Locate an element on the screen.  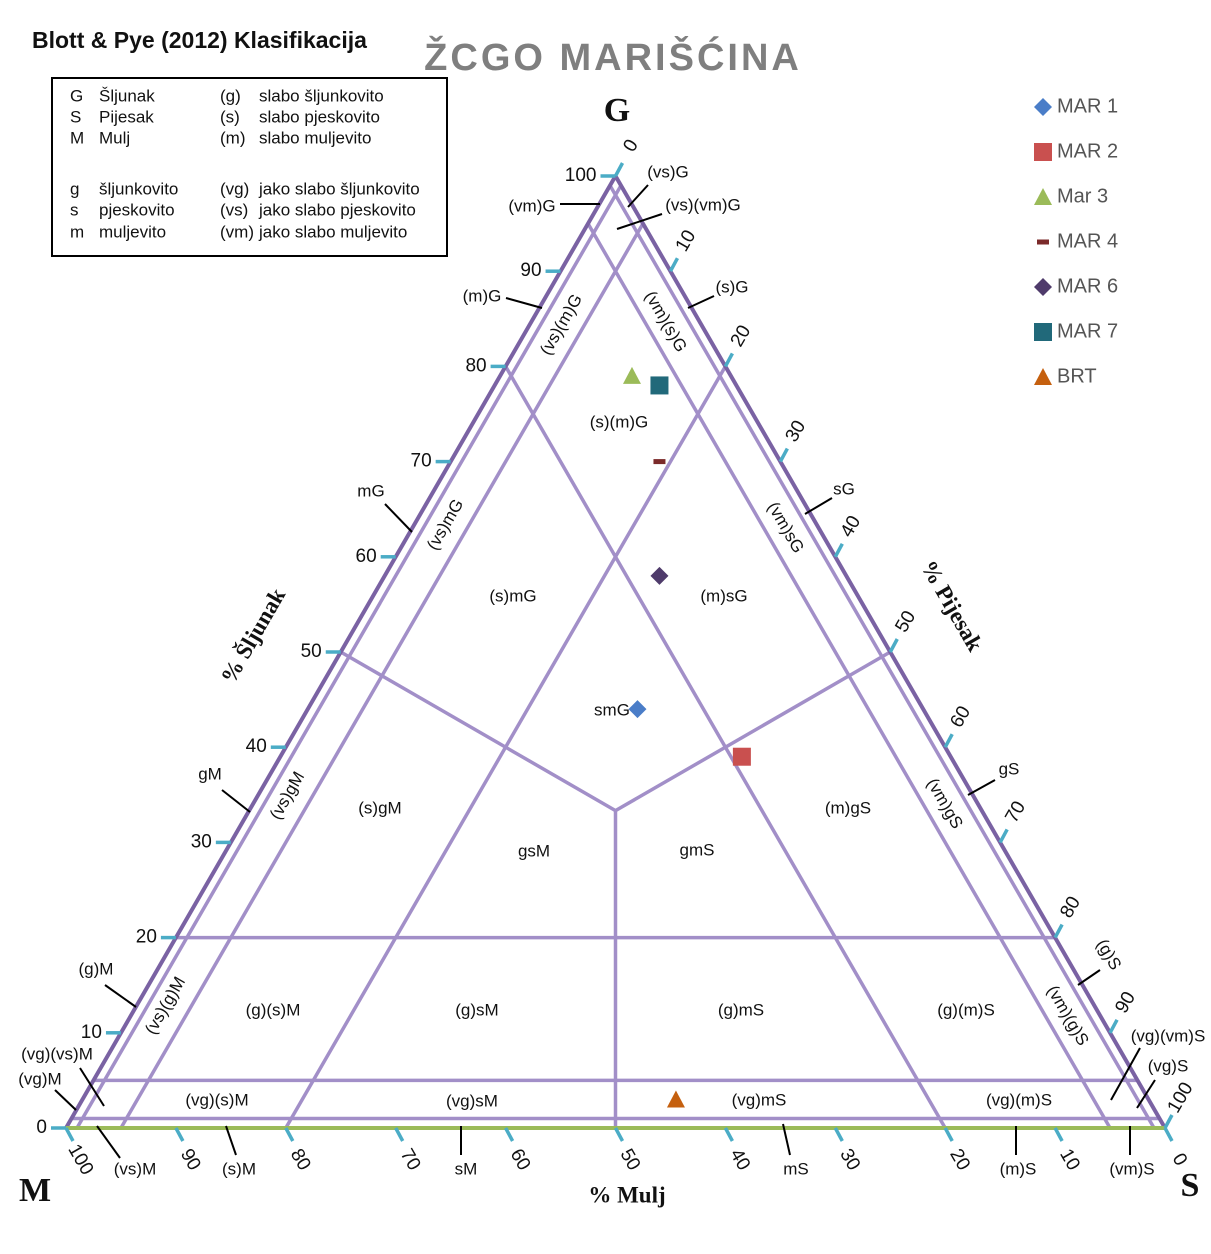
heading: Blott & Pye (2012) Klasifikacija is located at coordinates (199, 40).